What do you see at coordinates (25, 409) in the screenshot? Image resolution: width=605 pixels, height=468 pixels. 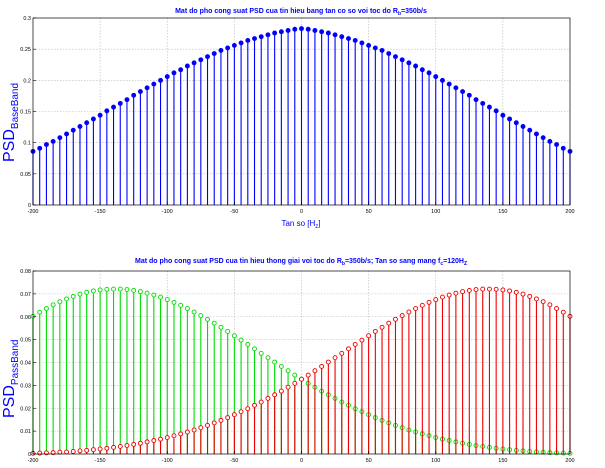 I see `y-tick-label: 0.02` at bounding box center [25, 409].